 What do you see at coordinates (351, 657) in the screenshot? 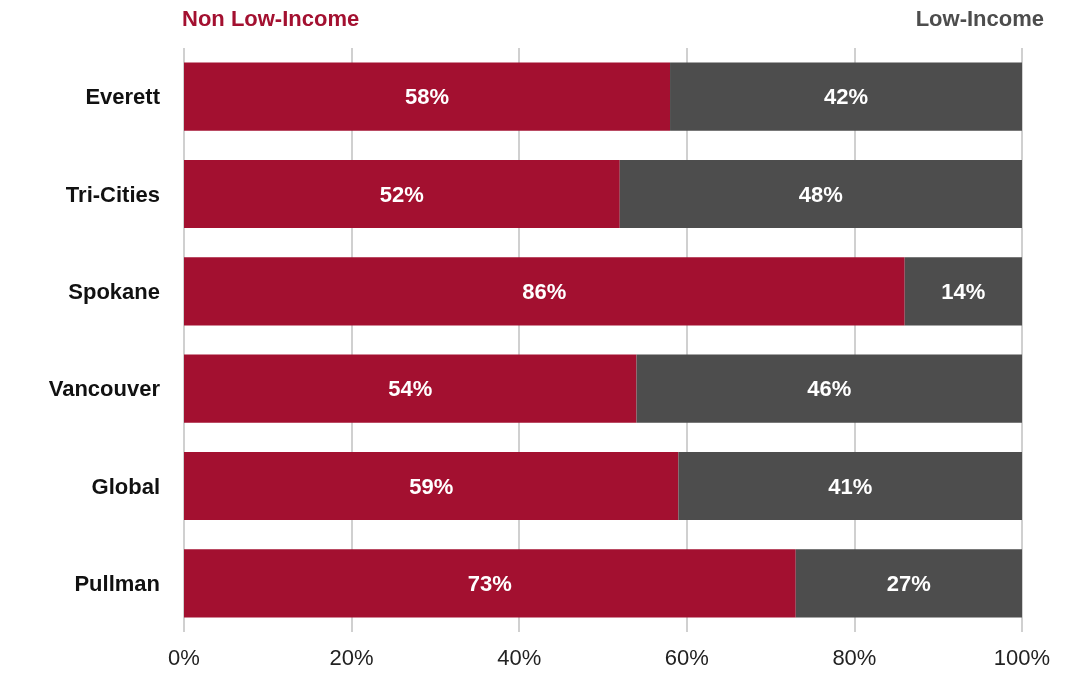
I see `x-tick-label: 20%` at bounding box center [351, 657].